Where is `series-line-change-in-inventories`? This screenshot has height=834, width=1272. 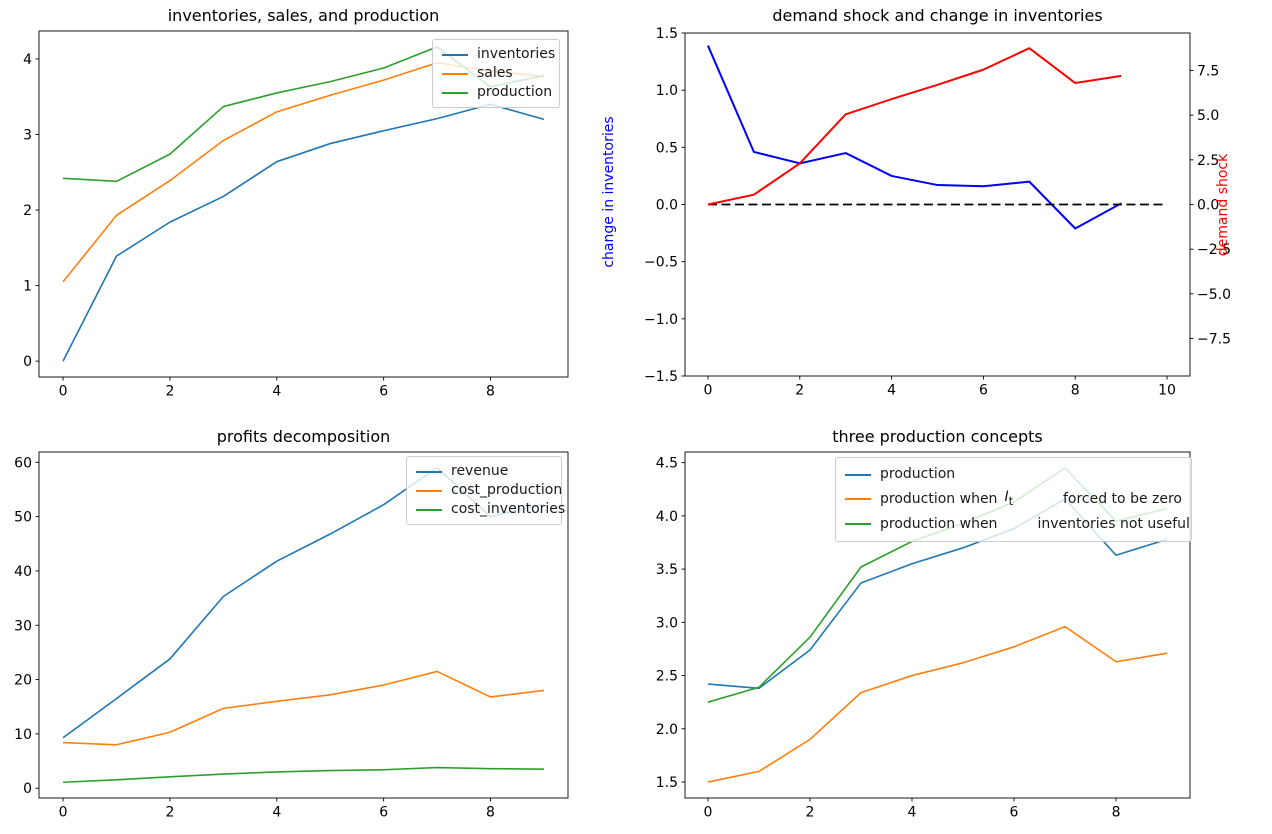
series-line-change-in-inventories is located at coordinates (914, 137).